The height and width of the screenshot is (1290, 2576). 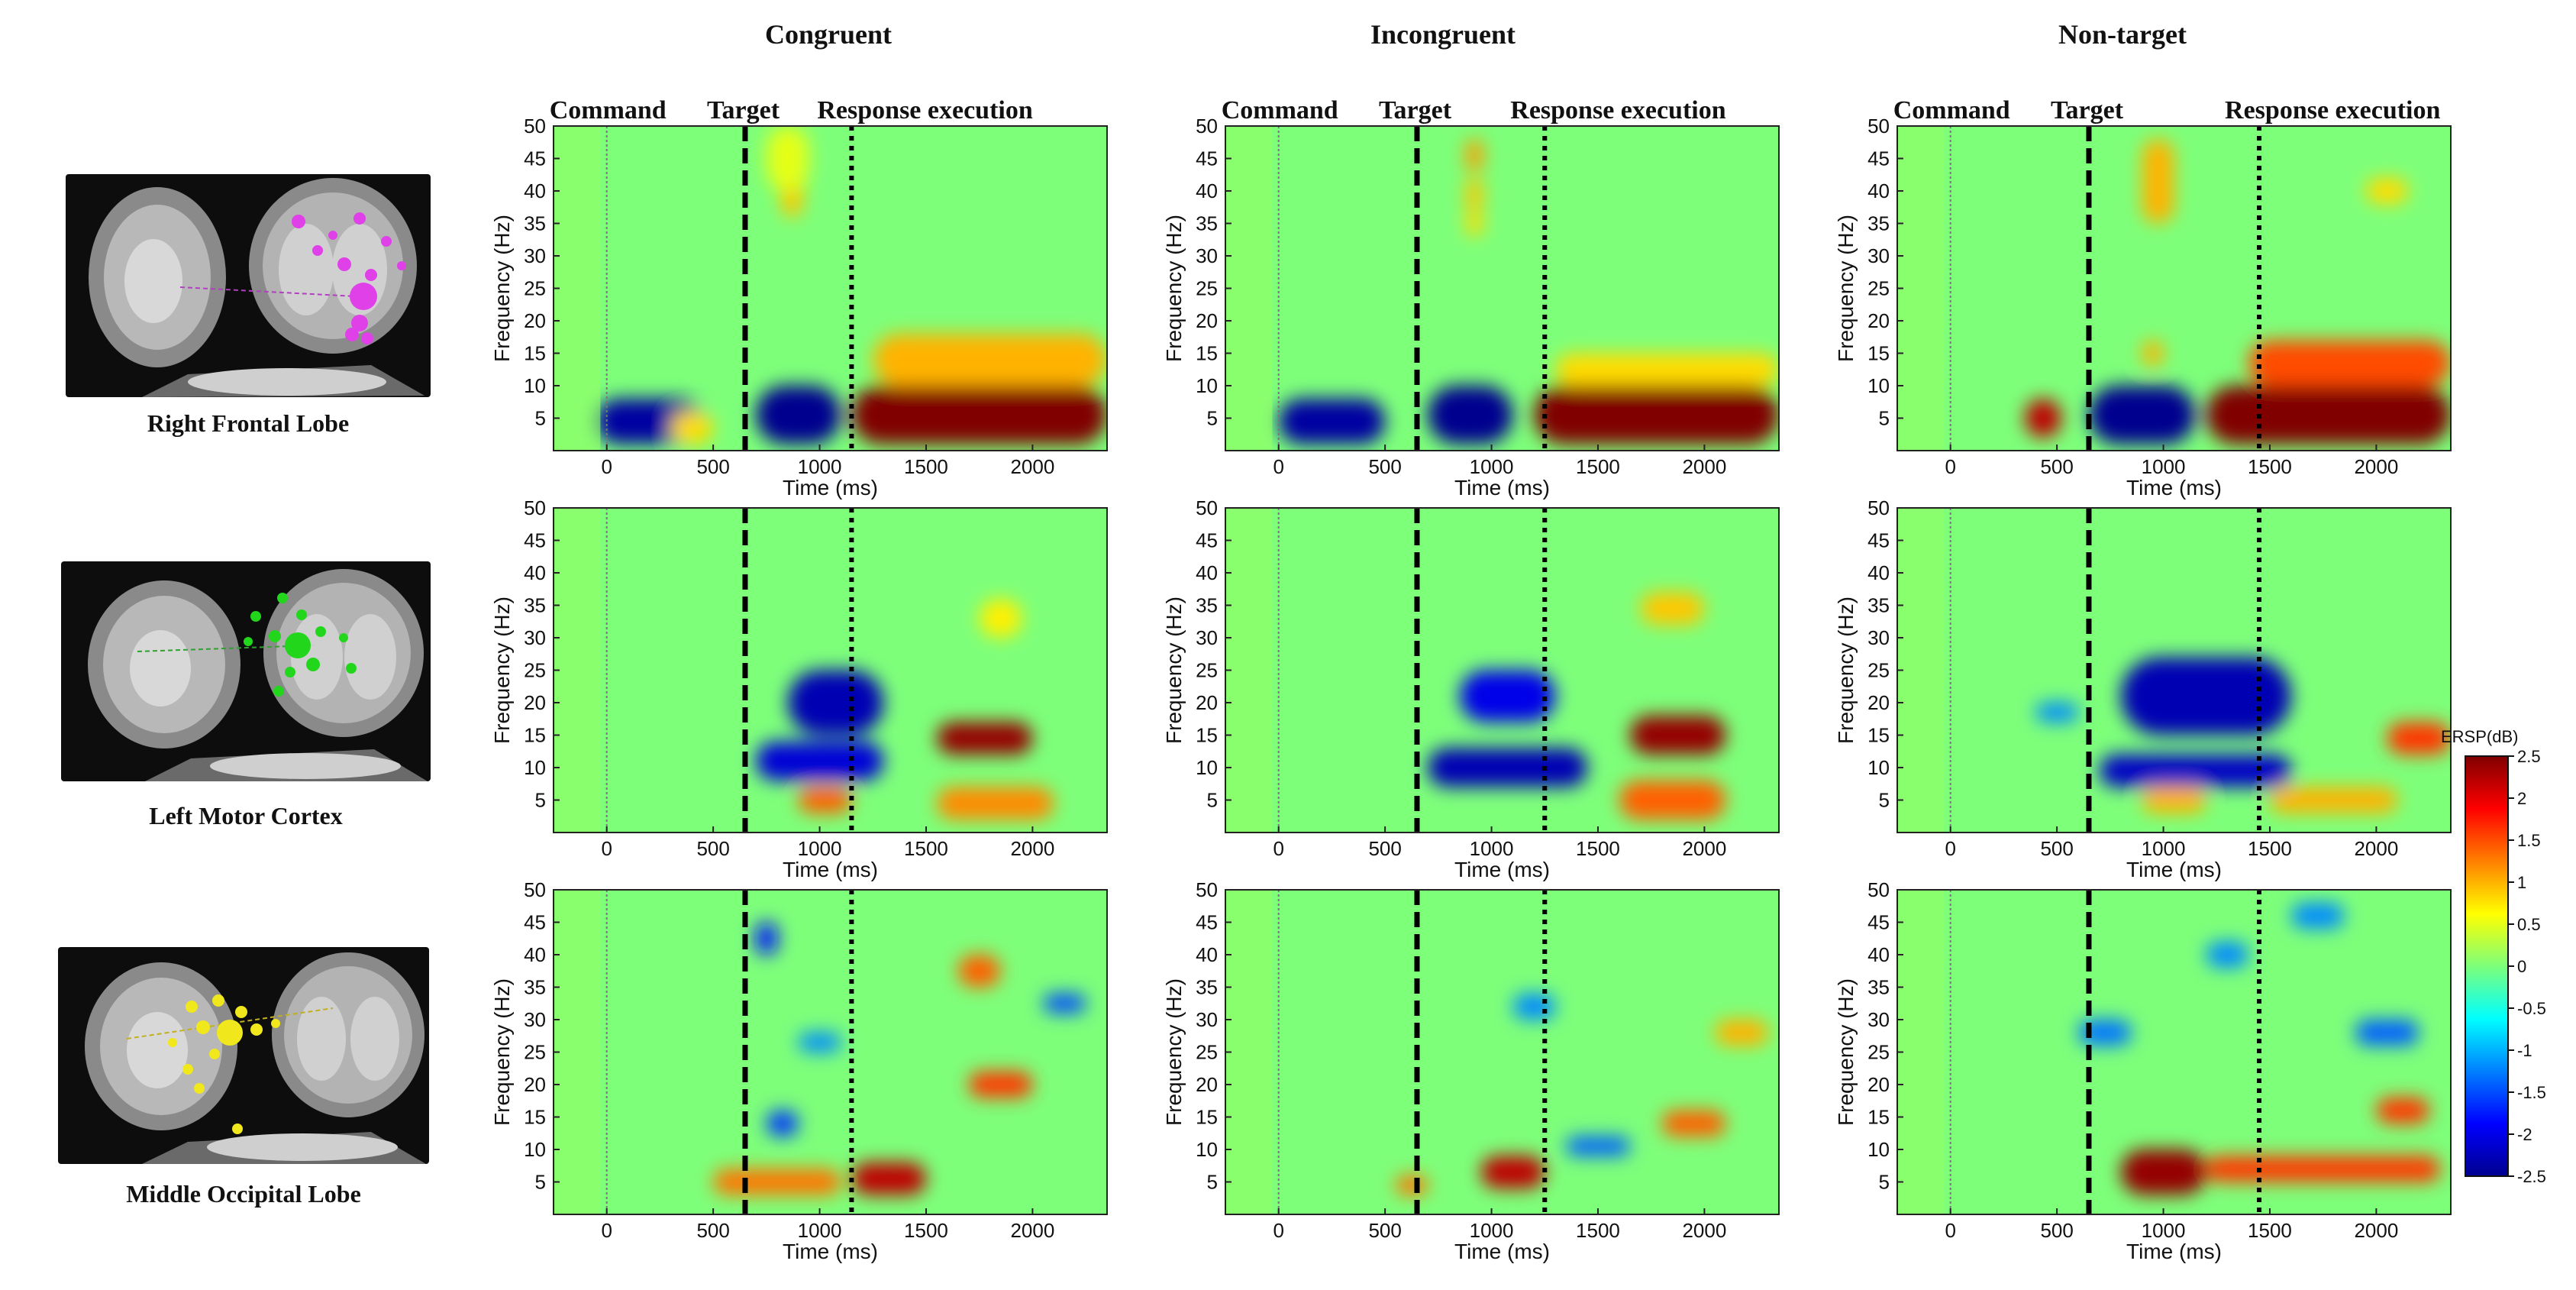 I want to click on ersp-colorbar: ERSP(dB) 2.5 2 1.5 1 0.5 0 -0.5 -1 -1.5 -2 -2.5, so click(x=2493, y=956).